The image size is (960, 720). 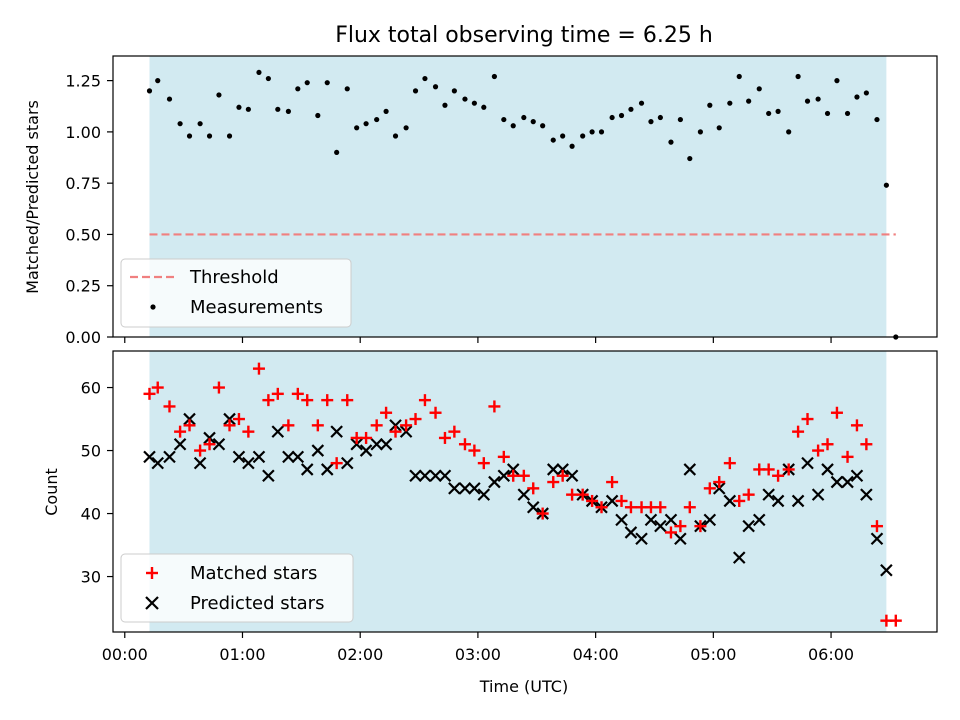 I want to click on time-x-tick-label: 04:00, so click(x=596, y=654).